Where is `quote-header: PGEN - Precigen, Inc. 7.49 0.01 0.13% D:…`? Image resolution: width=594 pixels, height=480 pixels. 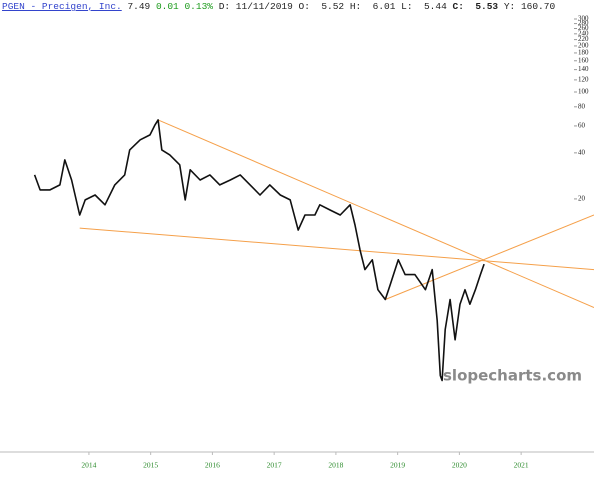
quote-header: PGEN - Precigen, Inc. 7.49 0.01 0.13% D:… is located at coordinates (278, 6).